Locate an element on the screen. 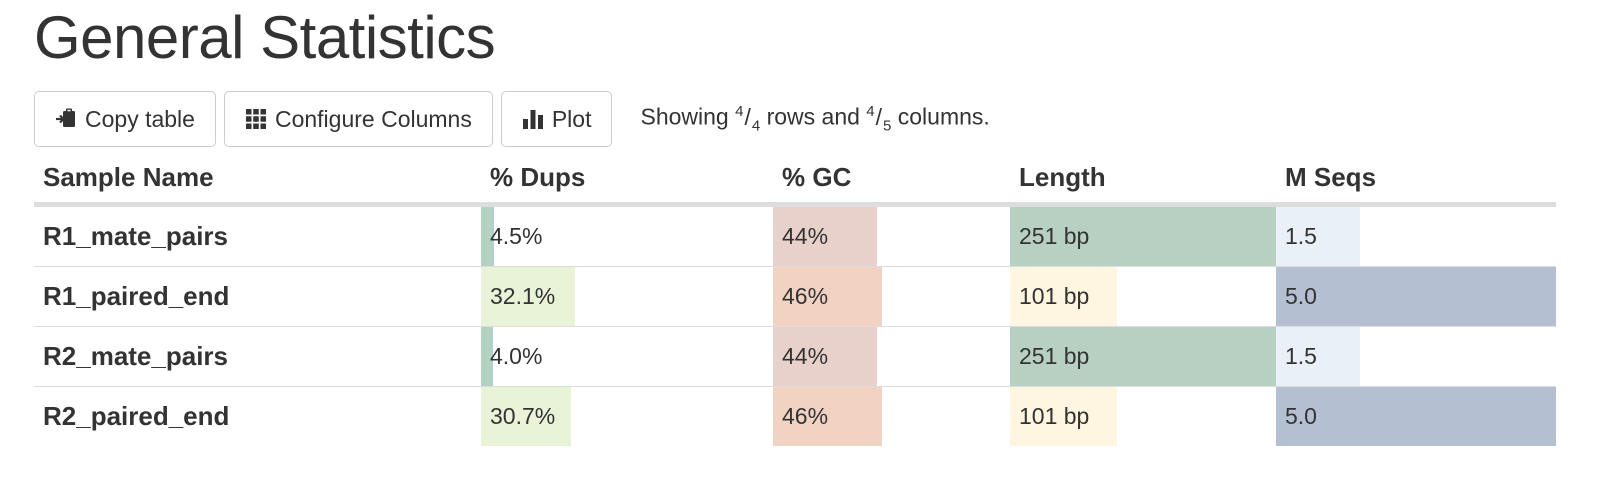  table-toolbar: Copy table Configure Columns is located at coordinates (512, 119).